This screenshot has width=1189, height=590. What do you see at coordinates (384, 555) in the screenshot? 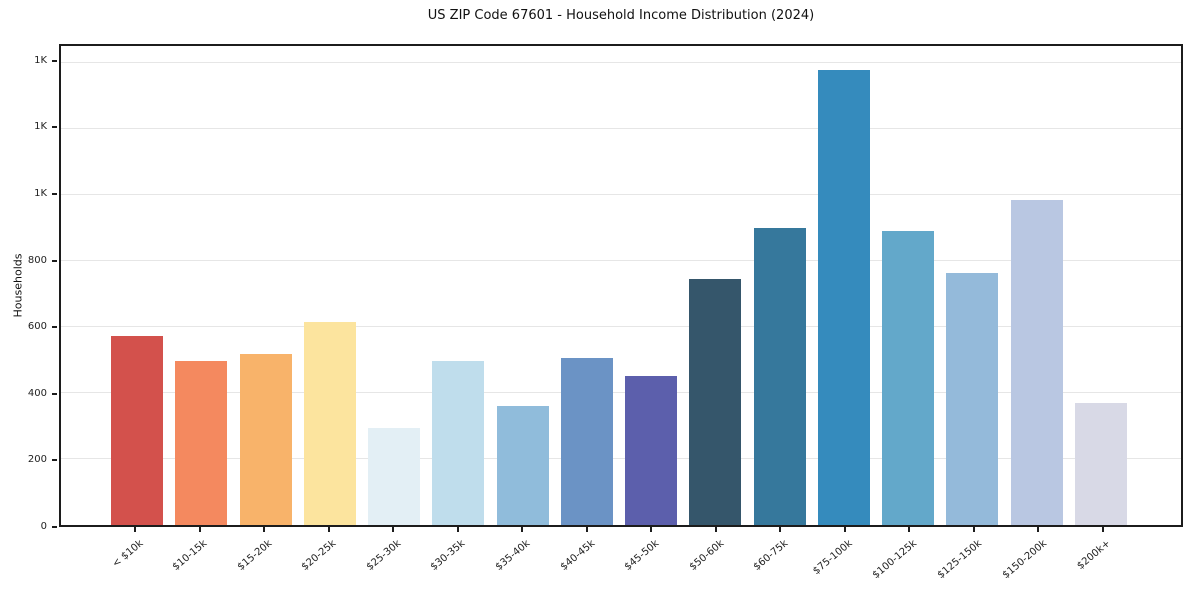
I see `x-tick-label-text: $25-30k` at bounding box center [384, 555].